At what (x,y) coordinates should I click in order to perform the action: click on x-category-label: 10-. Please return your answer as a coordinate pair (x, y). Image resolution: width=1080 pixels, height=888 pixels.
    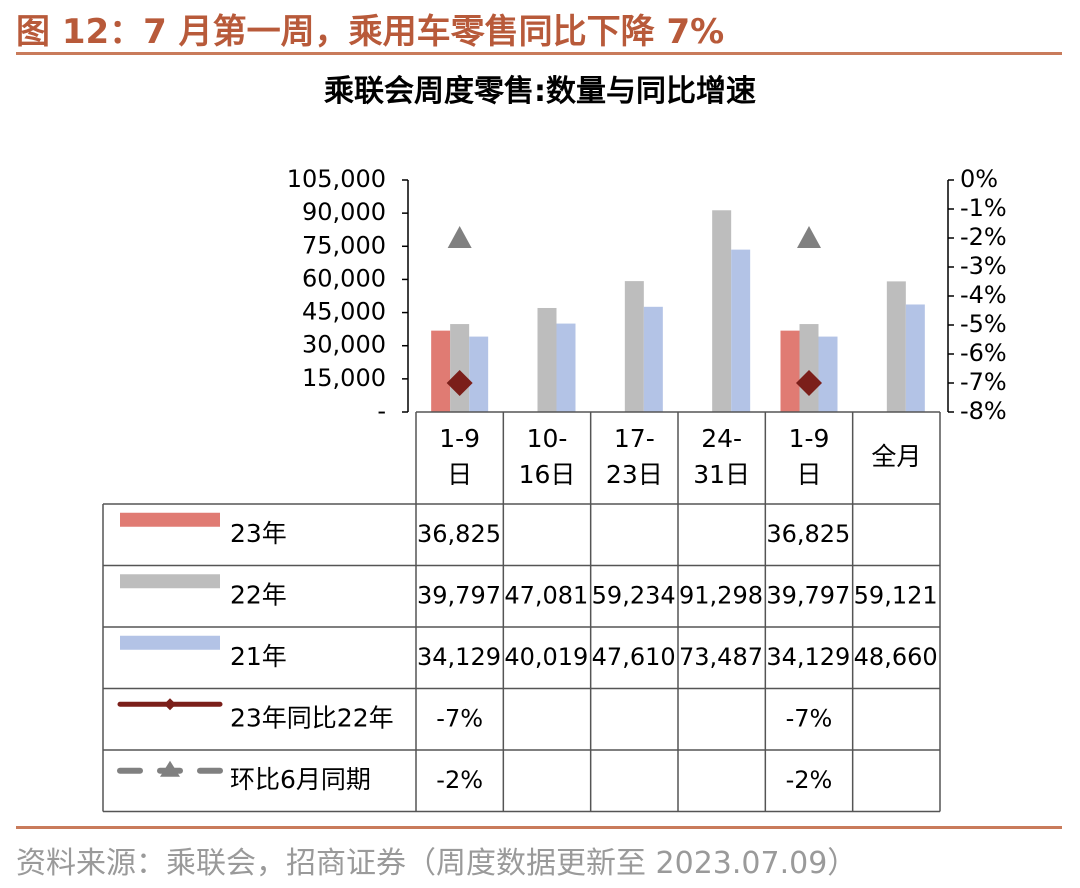
    Looking at the image, I should click on (547, 438).